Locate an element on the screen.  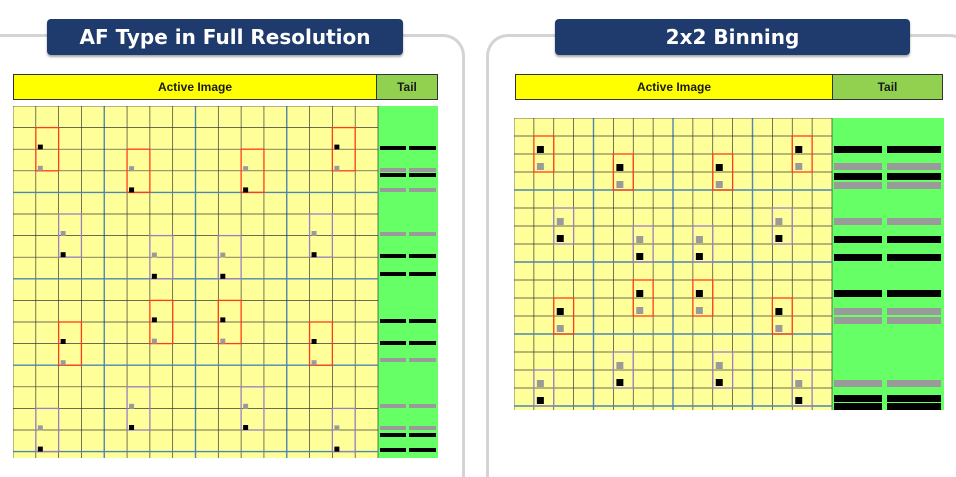
panel-binning-title: 2x2 Binning is located at coordinates (732, 37).